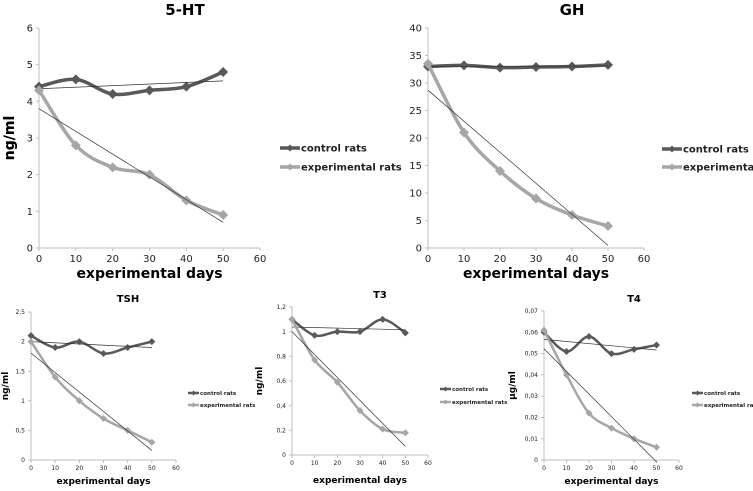 The image size is (753, 491). What do you see at coordinates (281, 356) in the screenshot?
I see `y-tick-label: 0,8` at bounding box center [281, 356].